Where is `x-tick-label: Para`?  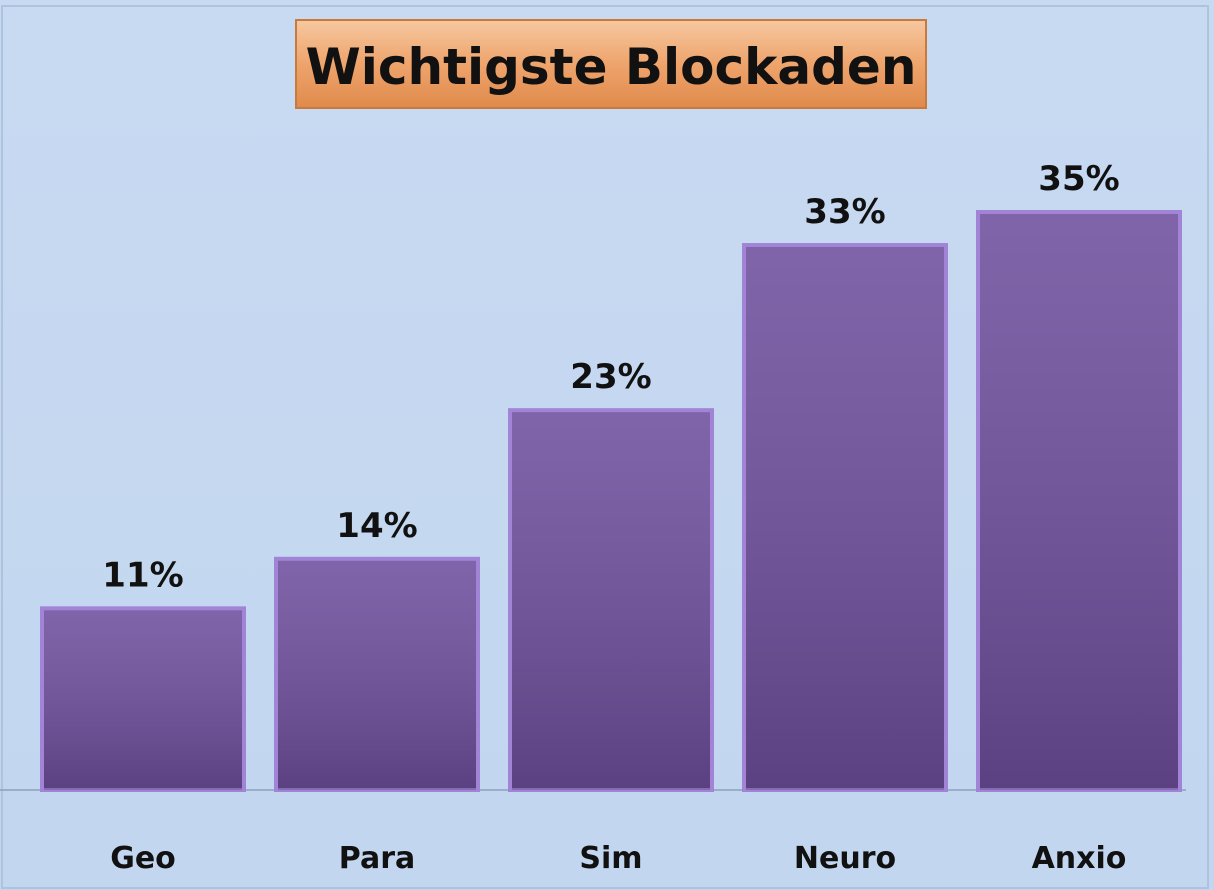
x-tick-label: Para is located at coordinates (377, 858).